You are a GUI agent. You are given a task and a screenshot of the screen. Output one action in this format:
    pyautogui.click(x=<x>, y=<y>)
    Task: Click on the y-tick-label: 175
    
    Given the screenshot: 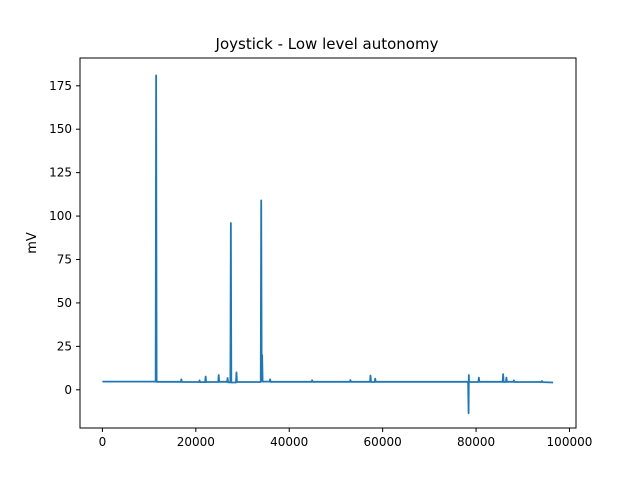 What is the action you would take?
    pyautogui.click(x=60, y=86)
    